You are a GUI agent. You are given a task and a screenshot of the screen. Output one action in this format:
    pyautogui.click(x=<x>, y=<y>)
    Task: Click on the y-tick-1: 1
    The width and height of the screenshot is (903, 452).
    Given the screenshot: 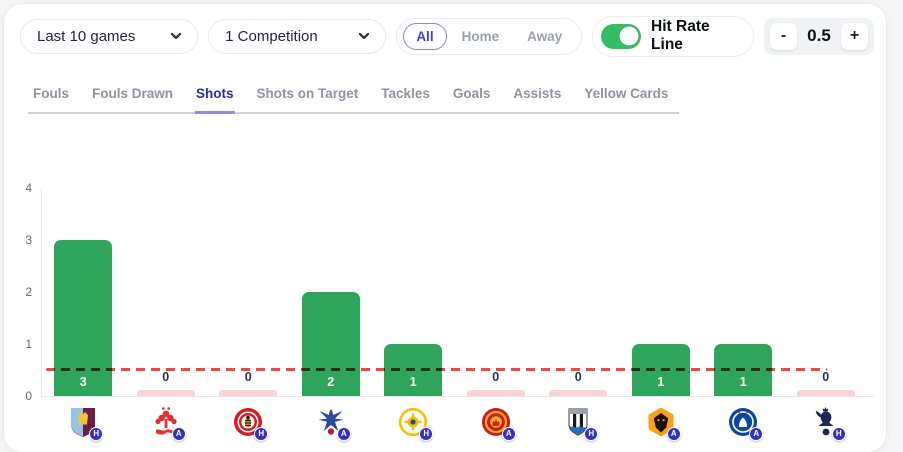 What is the action you would take?
    pyautogui.click(x=28, y=343)
    